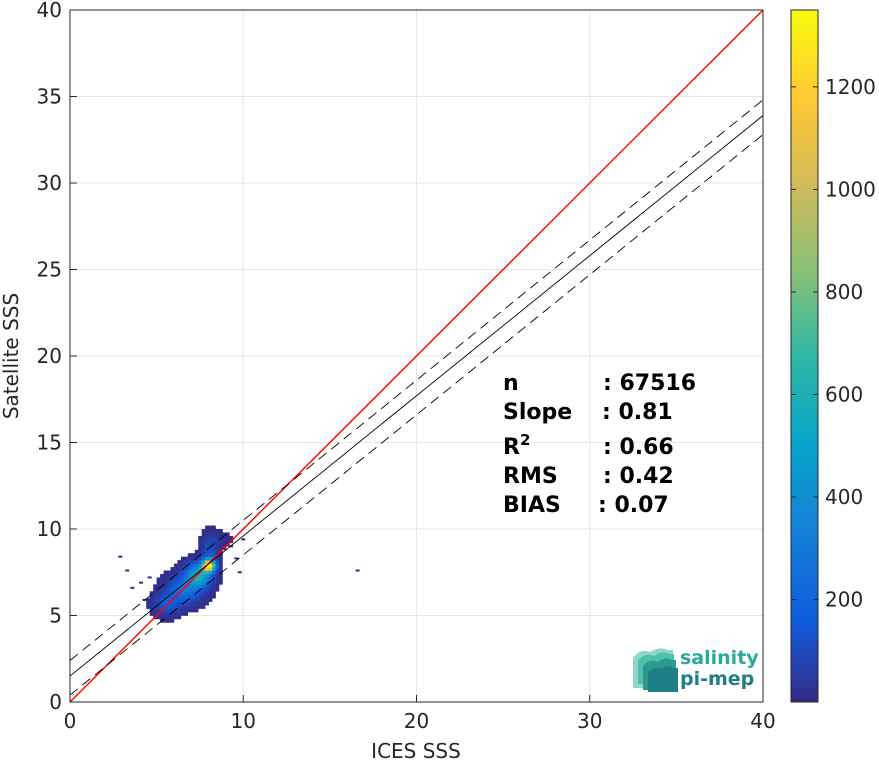 This screenshot has height=764, width=879. What do you see at coordinates (49, 529) in the screenshot?
I see `y-tick-label-2: 10` at bounding box center [49, 529].